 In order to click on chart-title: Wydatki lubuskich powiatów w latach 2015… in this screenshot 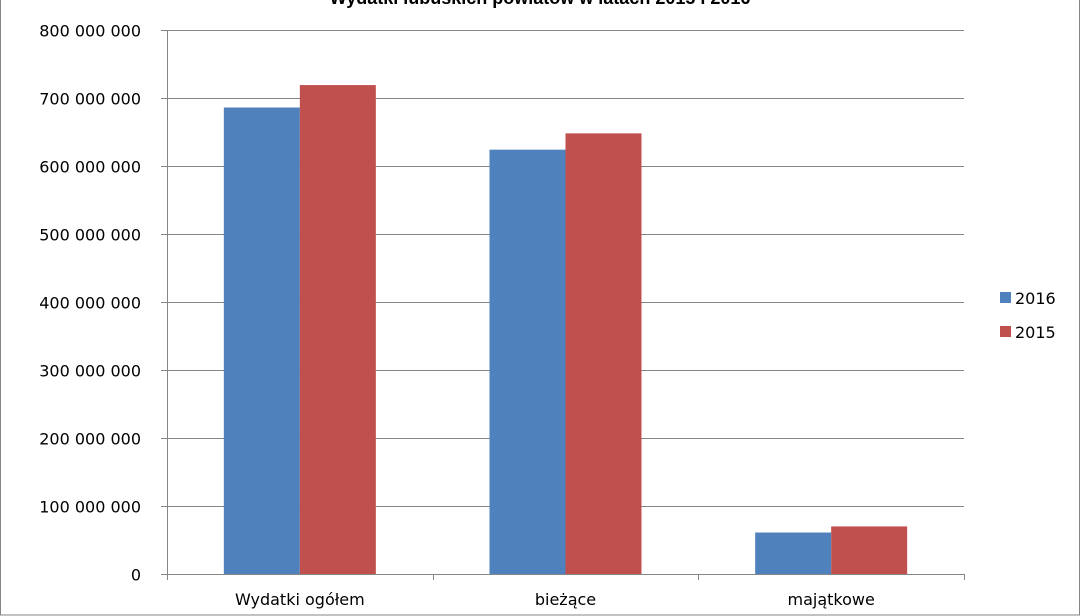, I will do `click(540, 4)`.